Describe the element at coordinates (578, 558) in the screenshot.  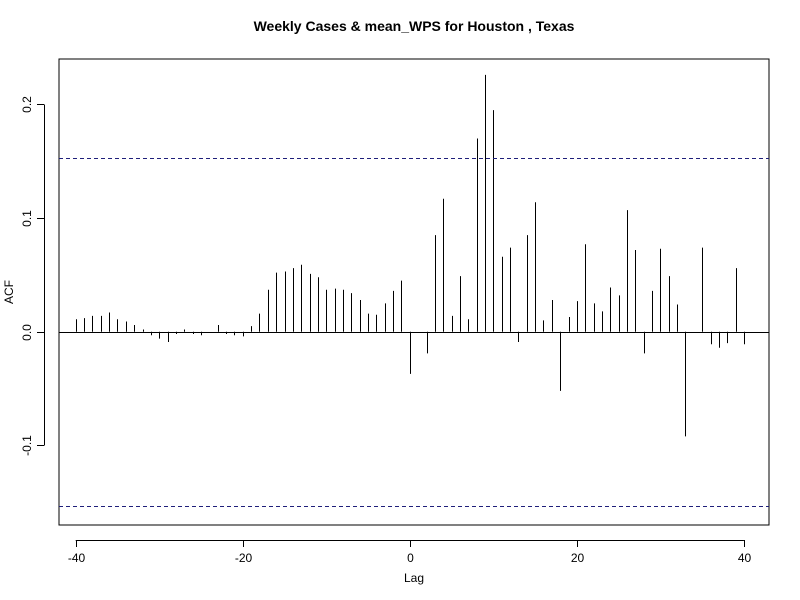
I see `x-tick-label: 20` at that location.